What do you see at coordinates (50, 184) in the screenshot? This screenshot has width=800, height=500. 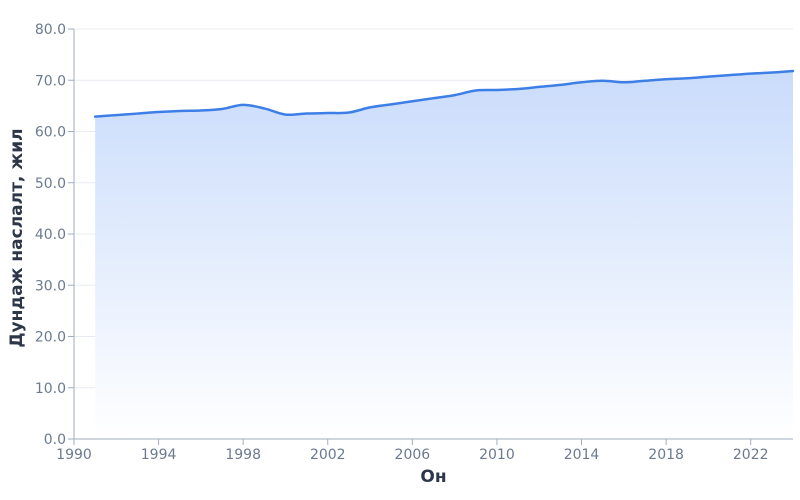 I see `y-tick-label: 50.0` at bounding box center [50, 184].